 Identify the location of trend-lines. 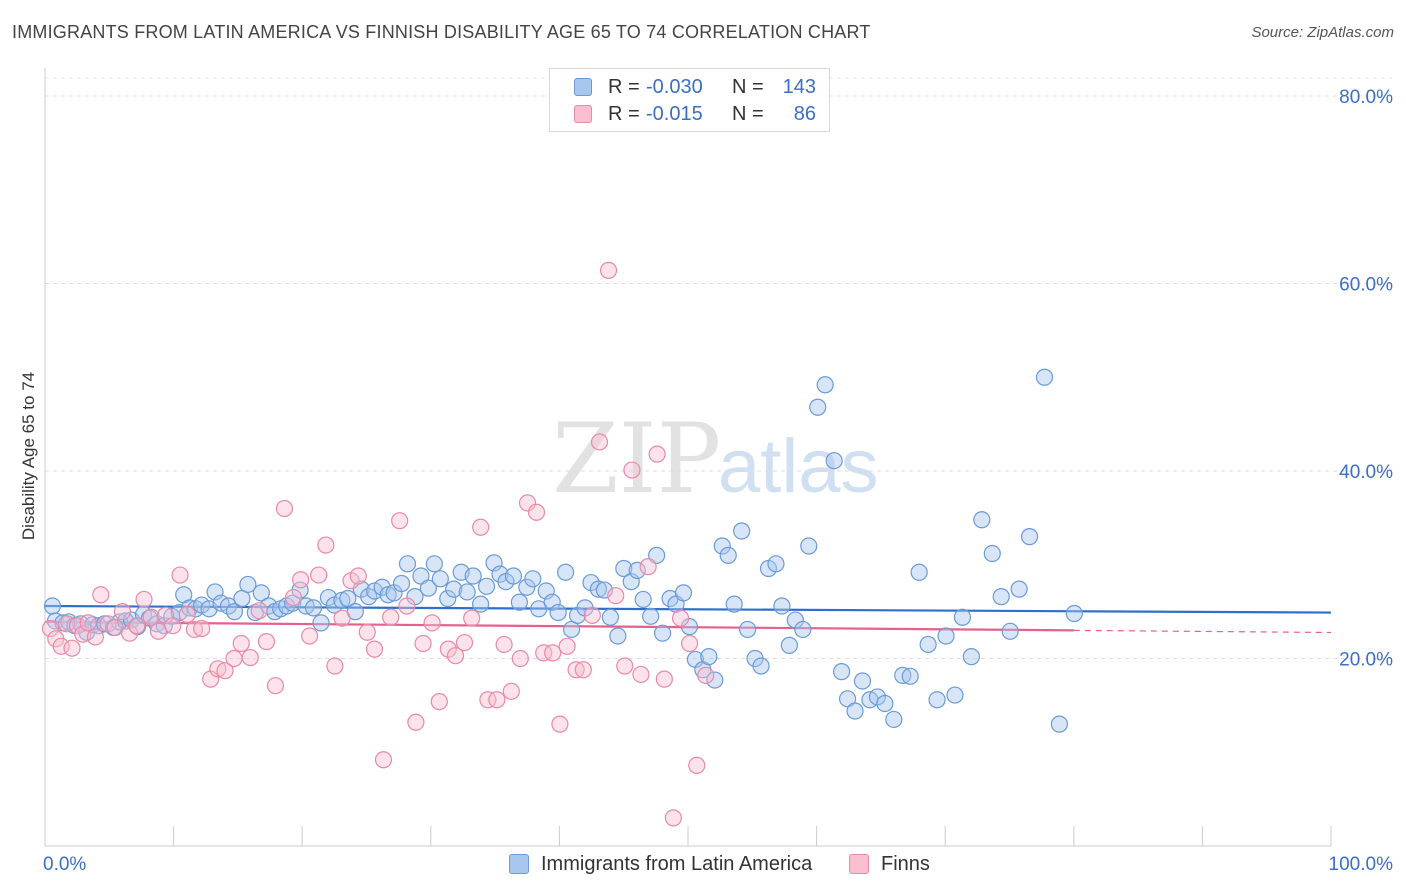
(688, 619).